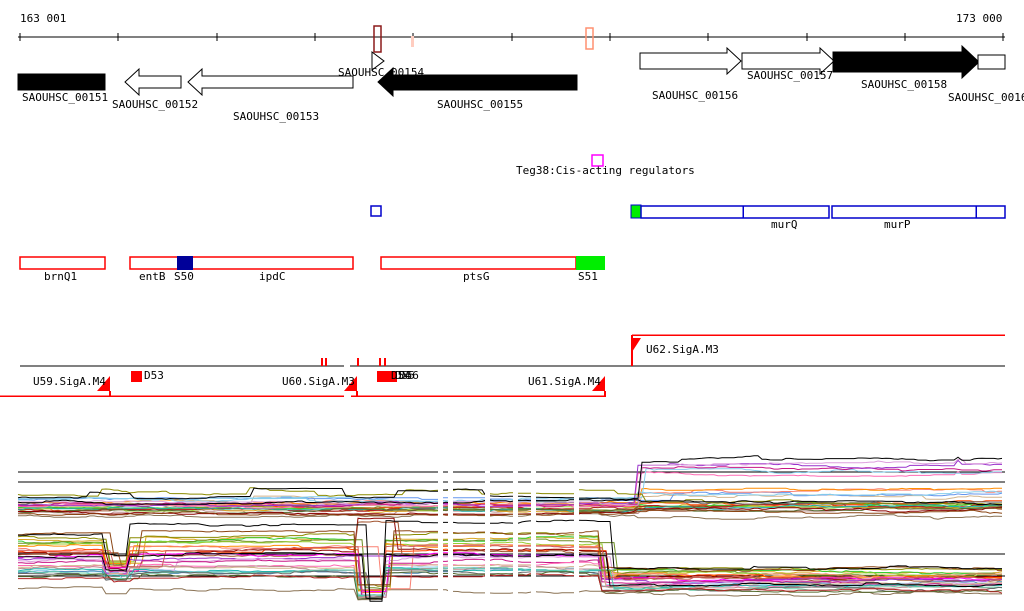 The image size is (1024, 611). What do you see at coordinates (598, 383) in the screenshot?
I see `promoter-flag-U61.SigA.M4` at bounding box center [598, 383].